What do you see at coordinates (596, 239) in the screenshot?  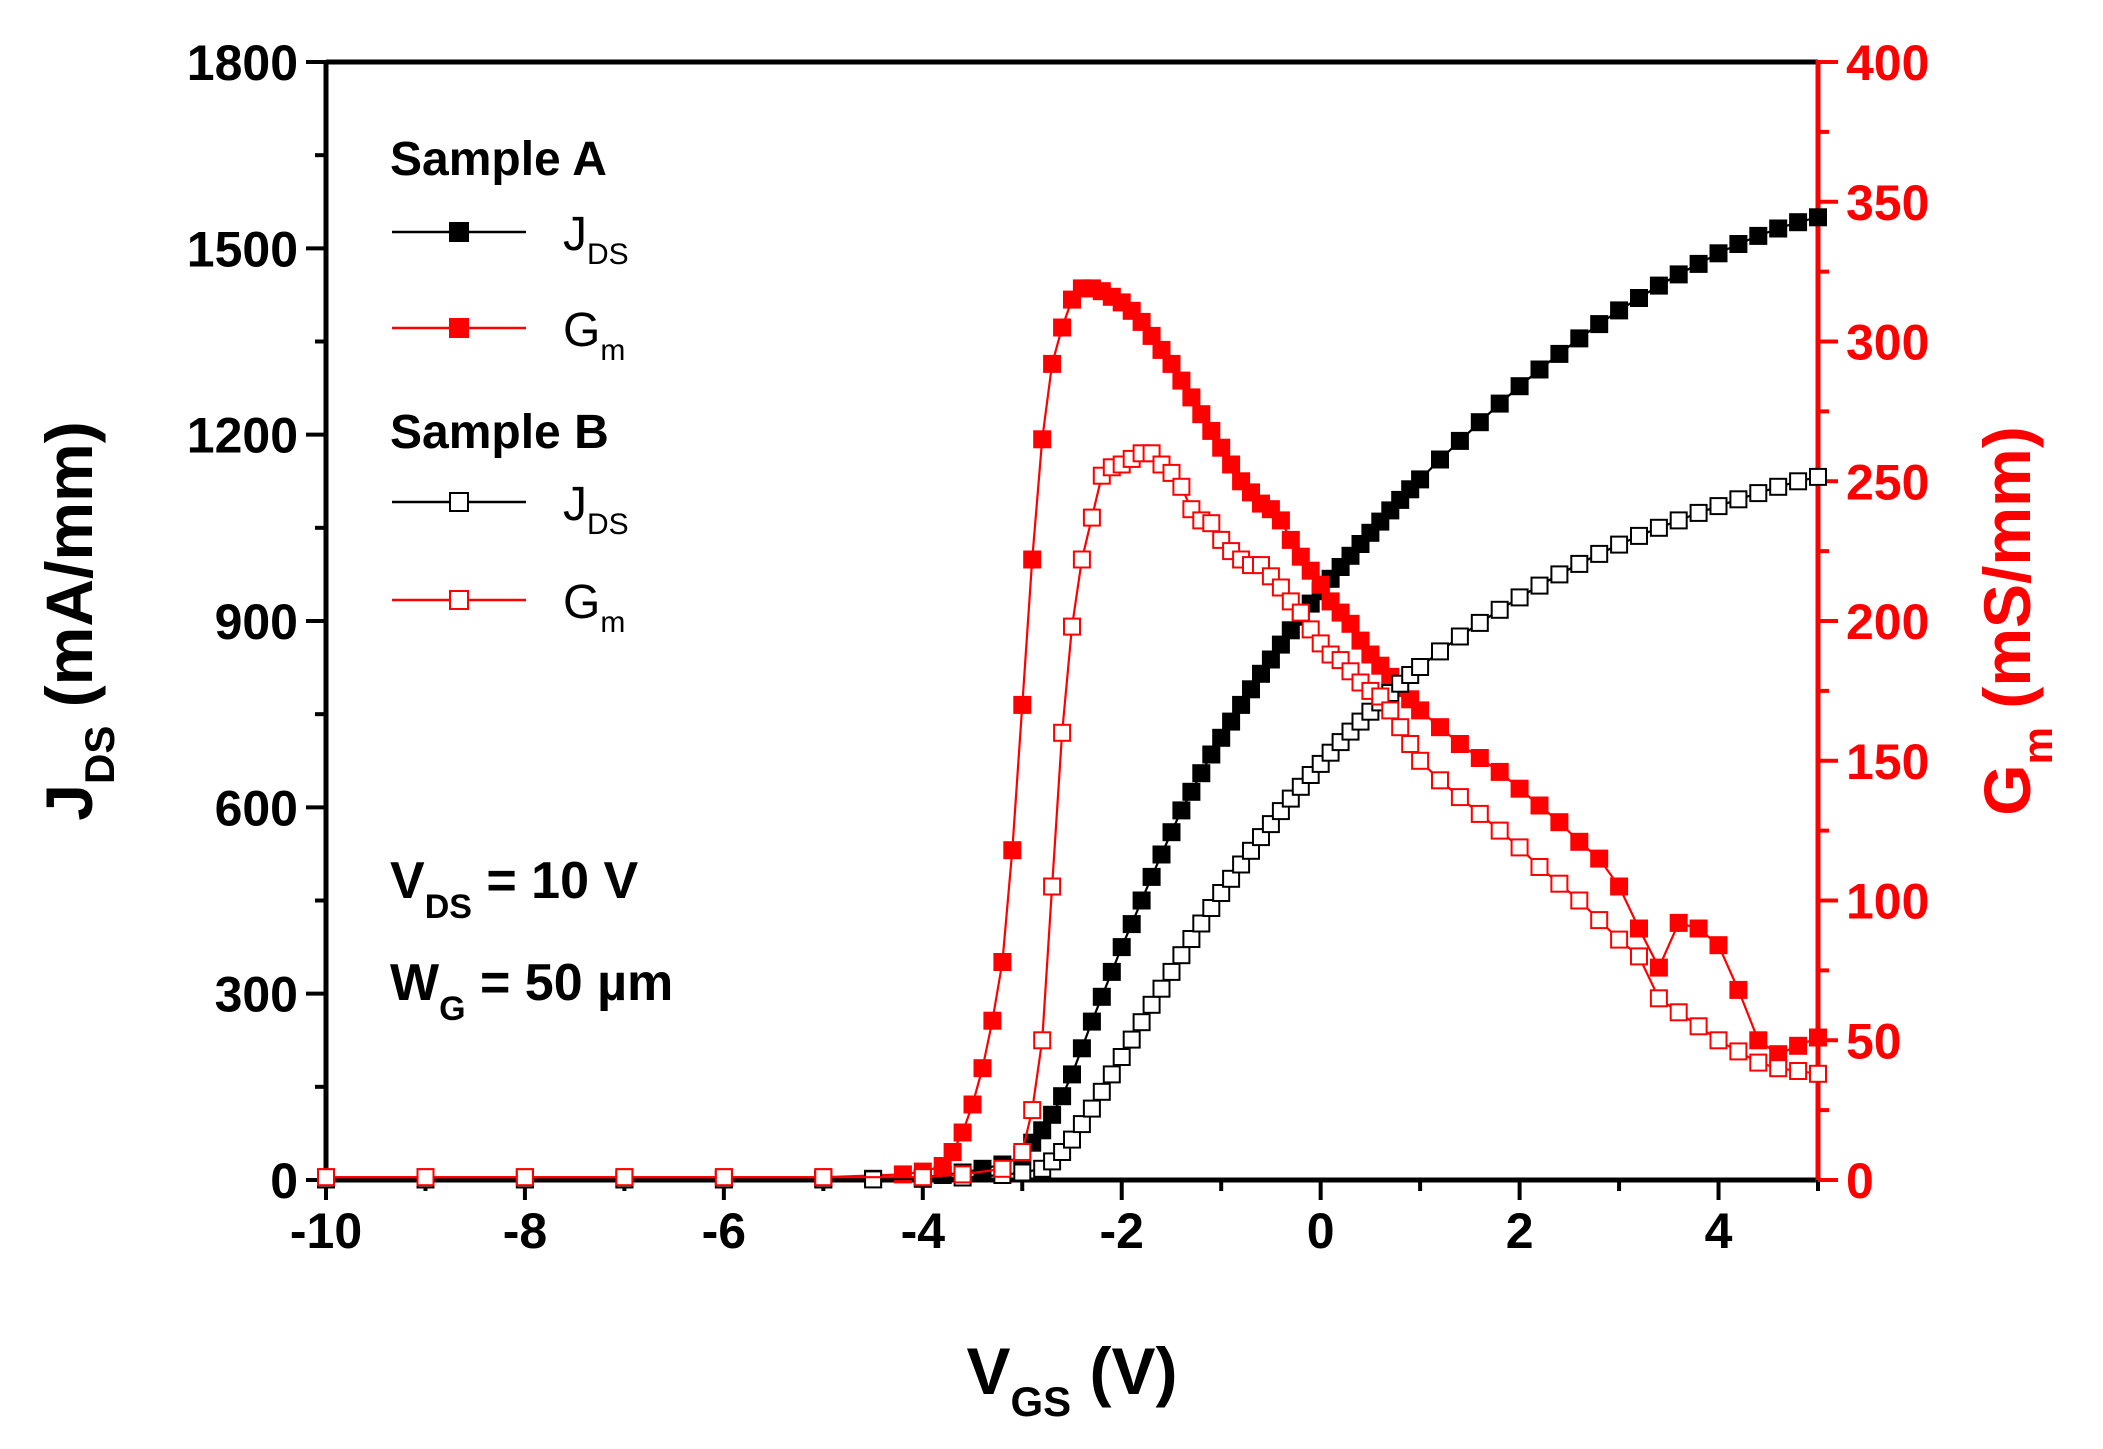 I see `legend-label-a-jds: JDS` at bounding box center [596, 239].